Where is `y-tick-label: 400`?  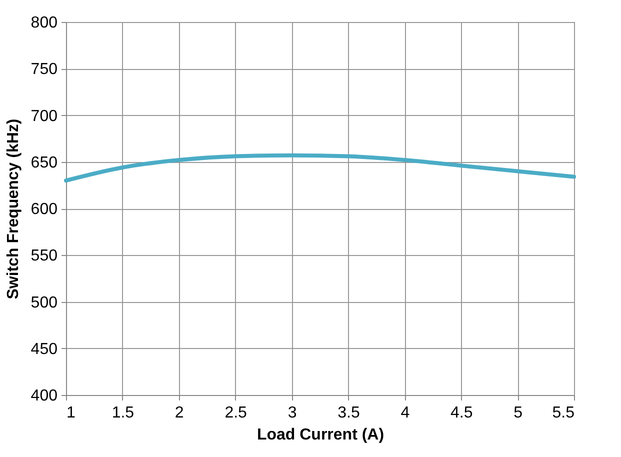 y-tick-label: 400 is located at coordinates (44, 396).